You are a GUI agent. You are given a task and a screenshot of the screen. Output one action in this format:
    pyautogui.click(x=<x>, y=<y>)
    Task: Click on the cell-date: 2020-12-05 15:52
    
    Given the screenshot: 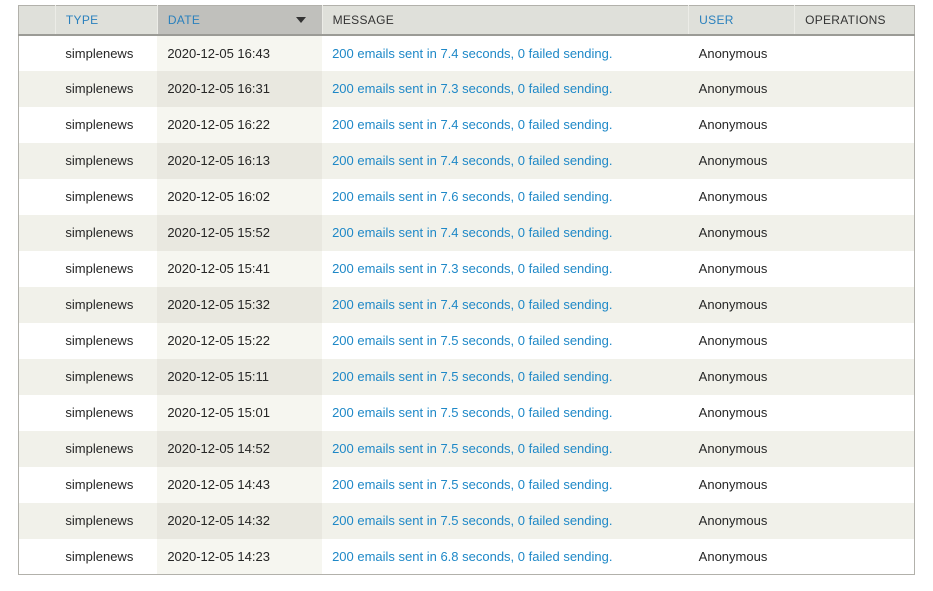 What is the action you would take?
    pyautogui.click(x=240, y=232)
    